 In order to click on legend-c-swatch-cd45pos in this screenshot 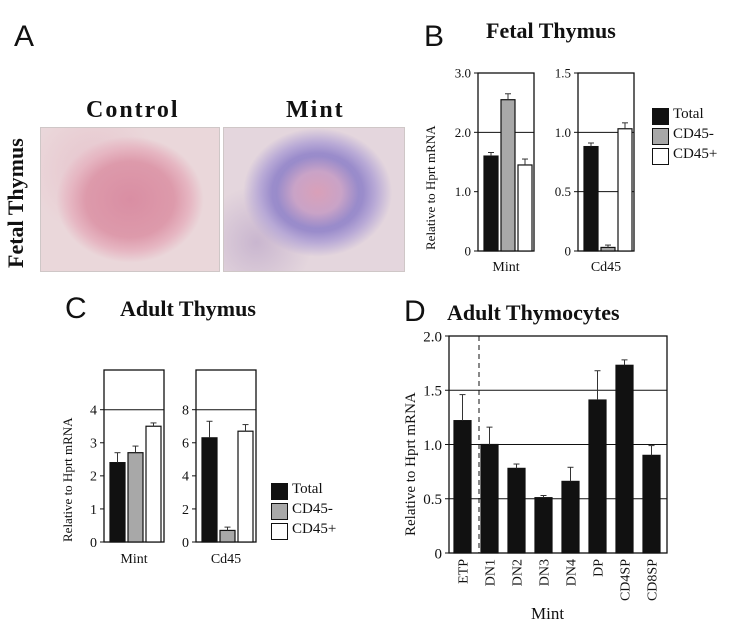, I will do `click(279, 531)`.